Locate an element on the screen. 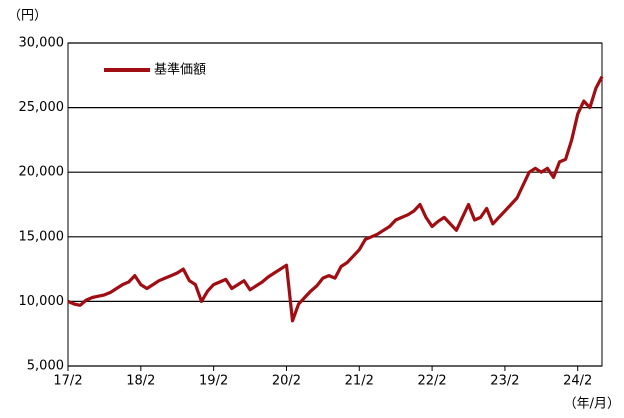 The width and height of the screenshot is (624, 418). x-tick-label: 23/2 is located at coordinates (504, 381).